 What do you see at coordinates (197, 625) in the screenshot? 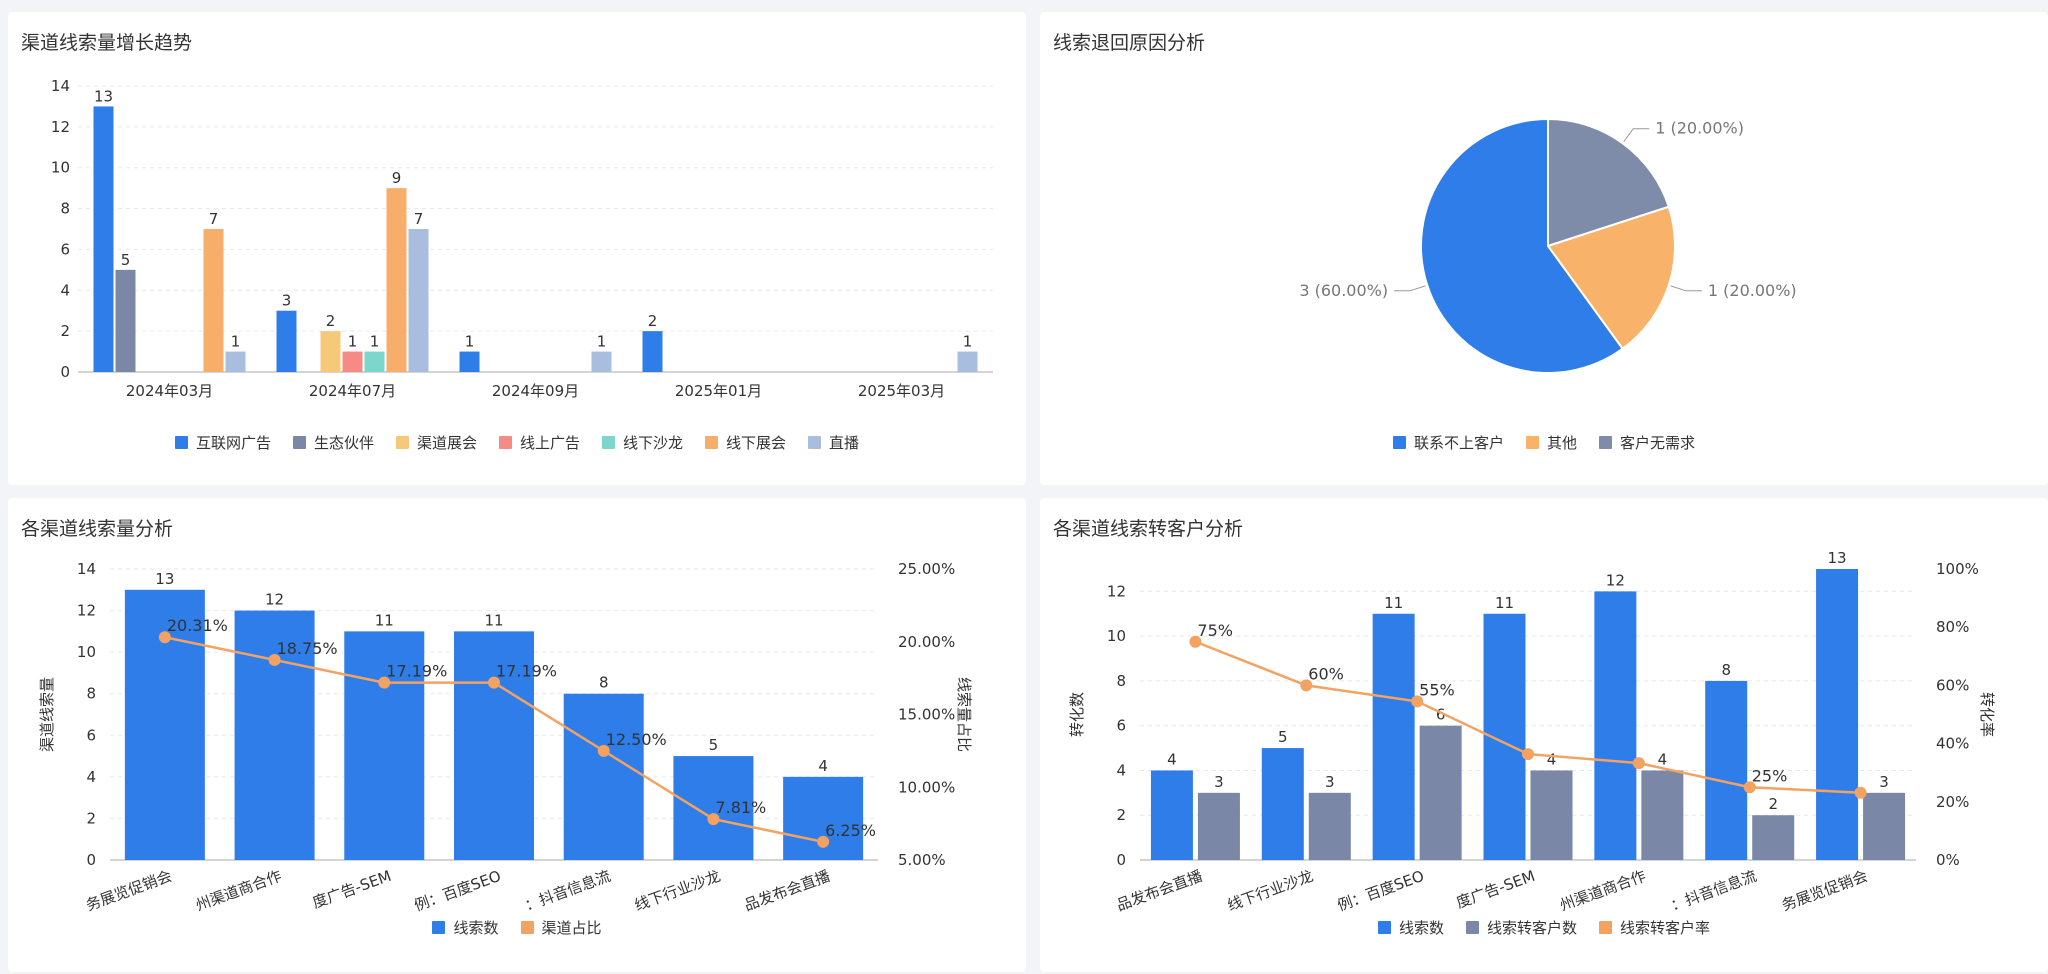
I see `line-data-label: 20.31%` at bounding box center [197, 625].